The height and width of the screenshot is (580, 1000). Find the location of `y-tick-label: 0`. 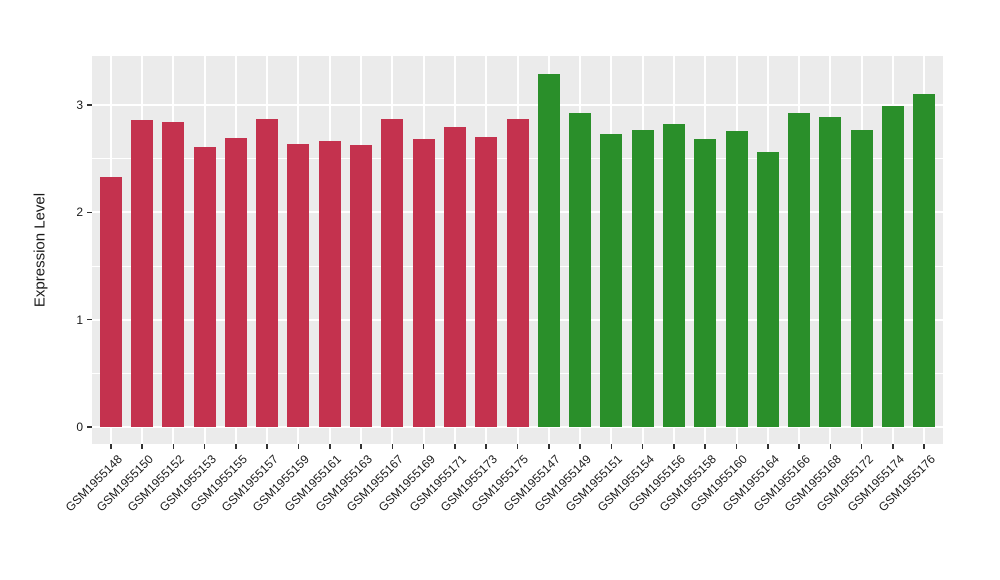

y-tick-label: 0 is located at coordinates (79, 427).